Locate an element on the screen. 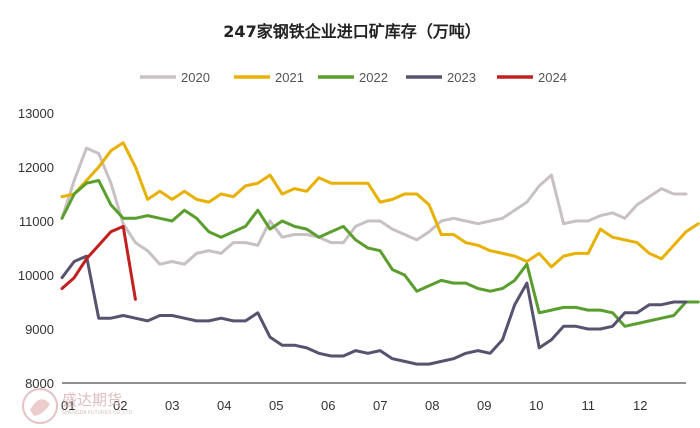 This screenshot has height=428, width=700. x-axis: 01 02 03 04 05 06 07 08 09 10 11 12 is located at coordinates (354, 405).